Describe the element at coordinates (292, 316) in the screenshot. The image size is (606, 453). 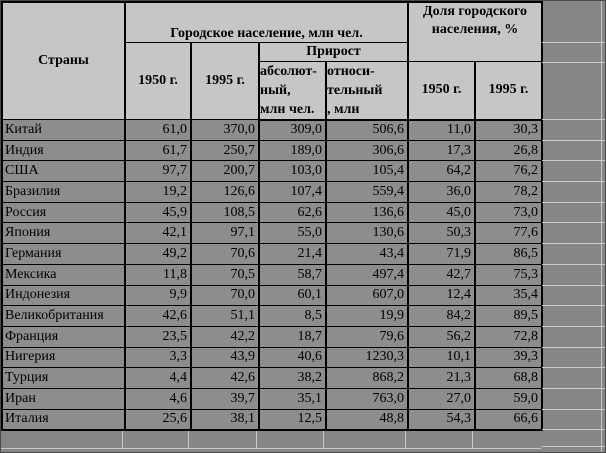
I see `cell-growth-absolute: 8,5` at that location.